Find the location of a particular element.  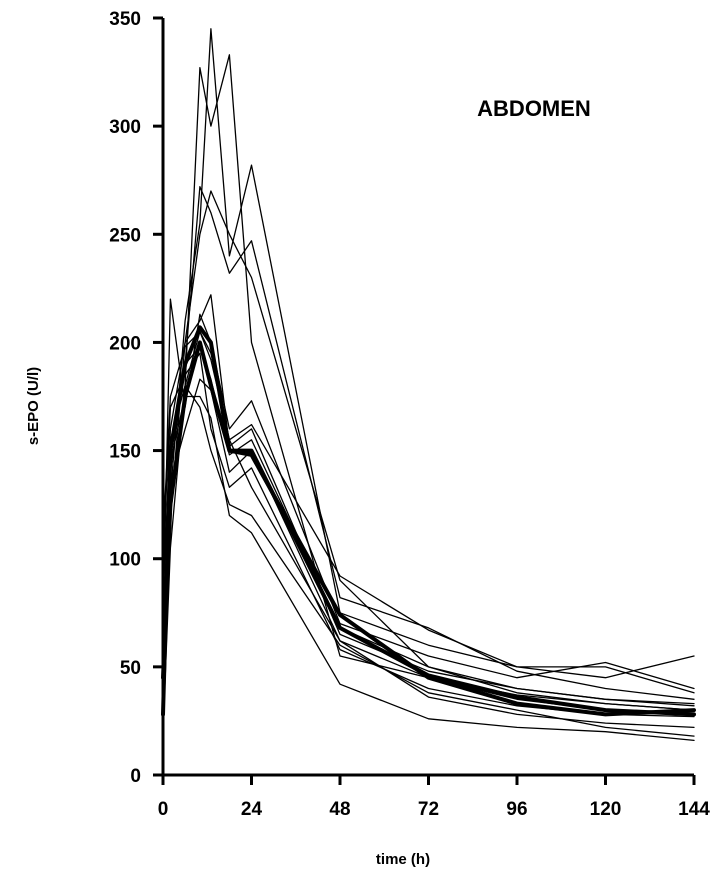

x-tick-label-72: 72 is located at coordinates (428, 809).